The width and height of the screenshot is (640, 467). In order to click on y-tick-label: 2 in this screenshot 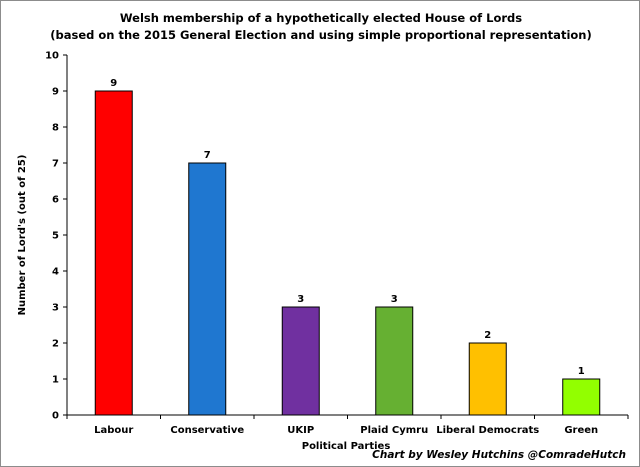, I will do `click(55, 344)`.